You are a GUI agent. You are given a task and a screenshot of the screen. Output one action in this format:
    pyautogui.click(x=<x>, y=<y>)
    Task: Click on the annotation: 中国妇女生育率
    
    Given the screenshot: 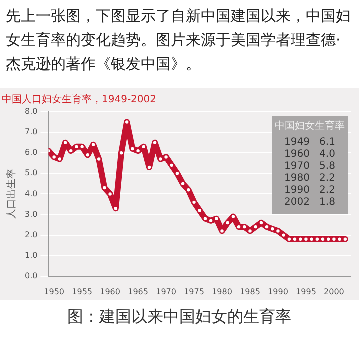 What is the action you would take?
    pyautogui.click(x=310, y=127)
    